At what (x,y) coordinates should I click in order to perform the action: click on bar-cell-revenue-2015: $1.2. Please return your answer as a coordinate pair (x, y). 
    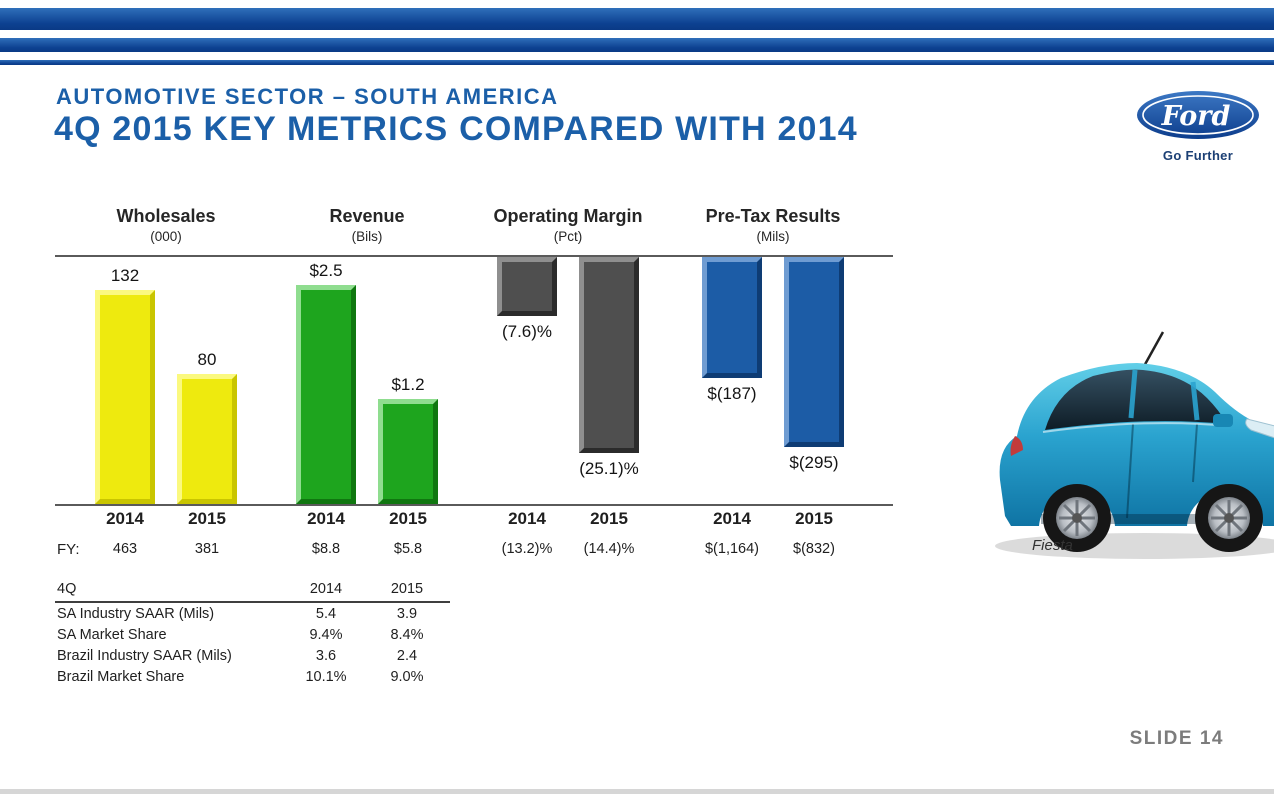
    Looking at the image, I should click on (408, 380).